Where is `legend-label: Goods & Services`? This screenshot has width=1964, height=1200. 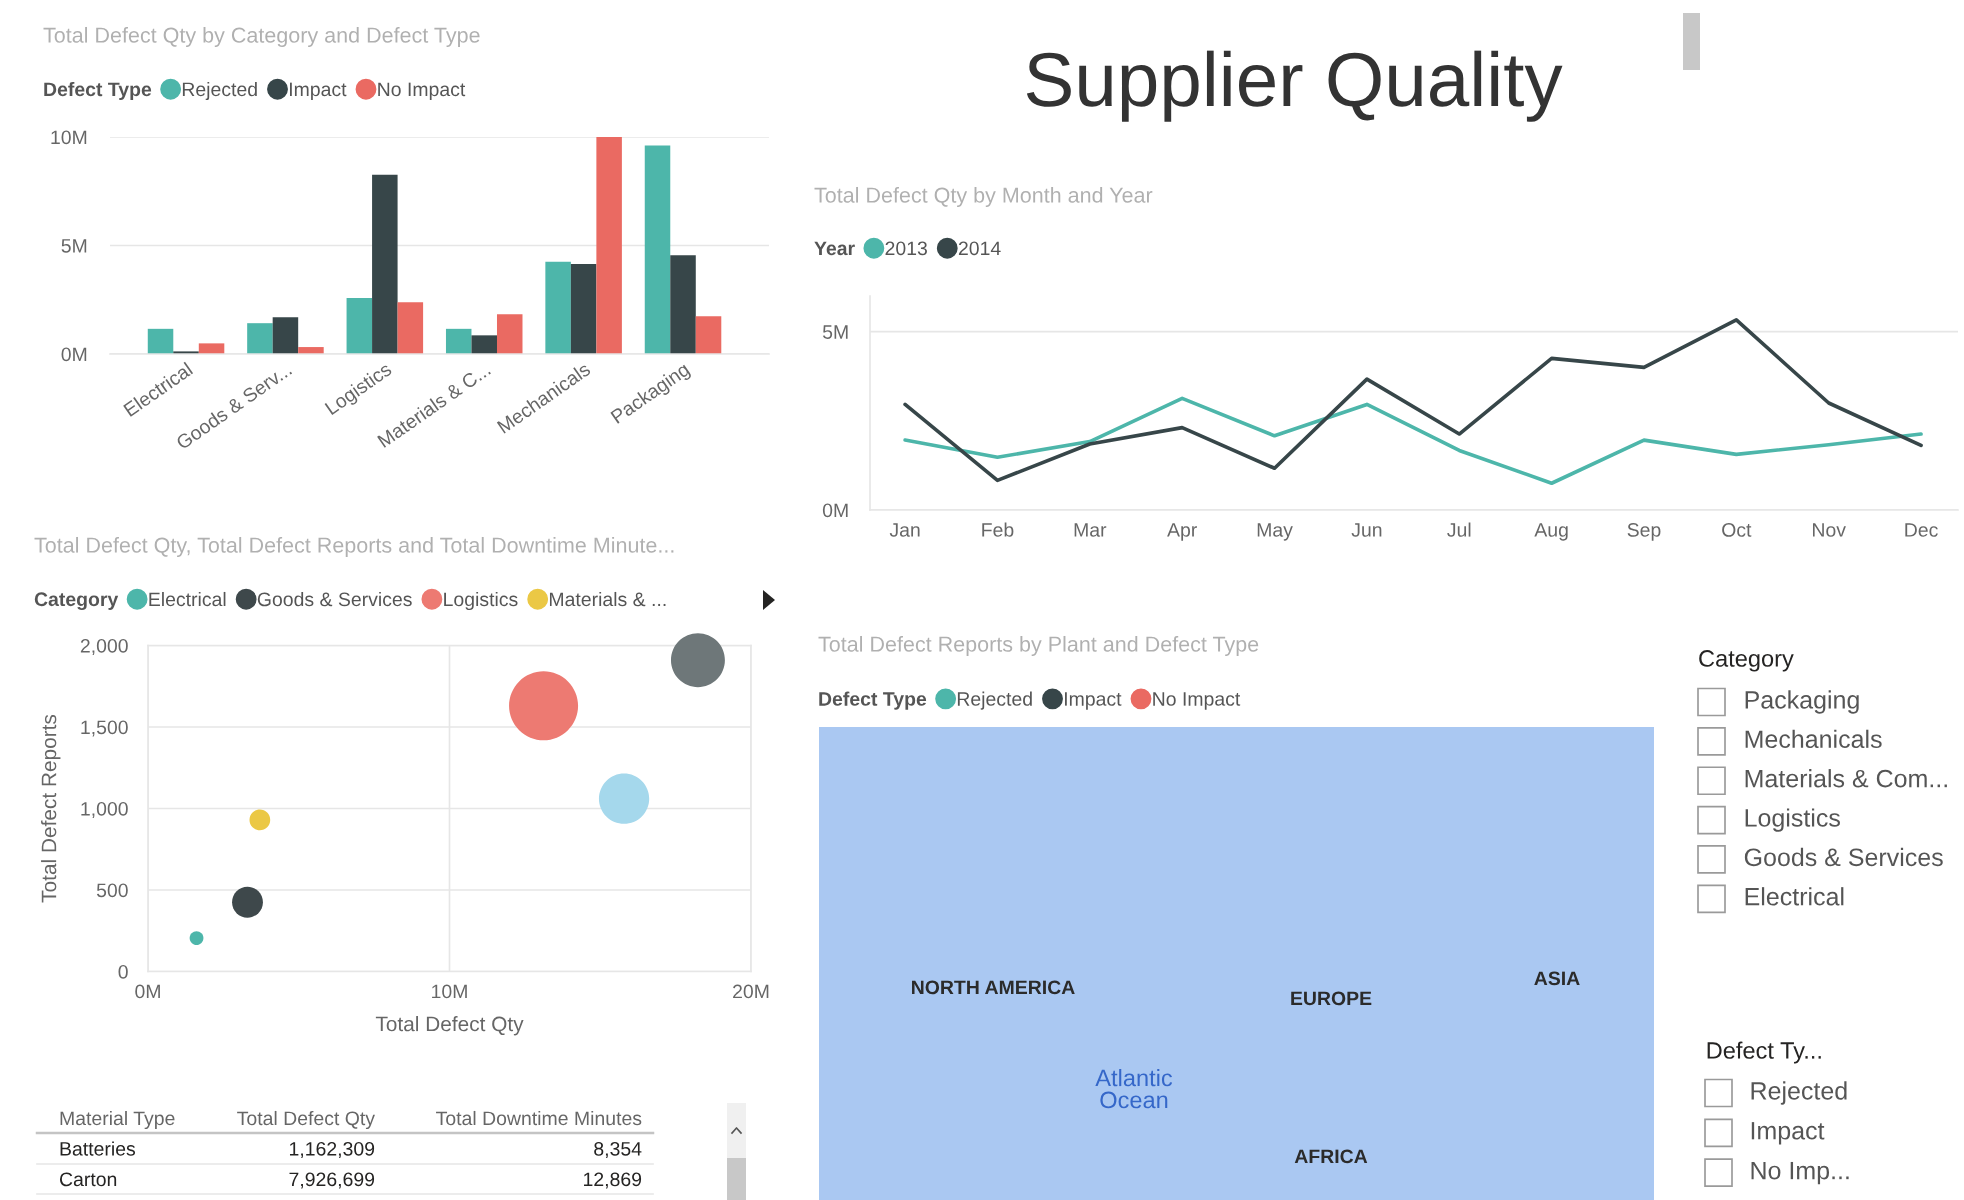
legend-label: Goods & Services is located at coordinates (334, 599).